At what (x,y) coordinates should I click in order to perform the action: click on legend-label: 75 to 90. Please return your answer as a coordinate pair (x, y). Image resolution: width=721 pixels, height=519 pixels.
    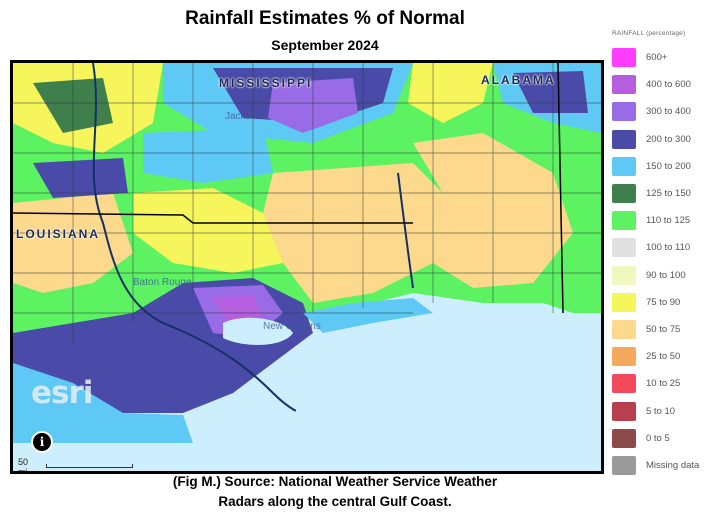
    Looking at the image, I should click on (663, 302).